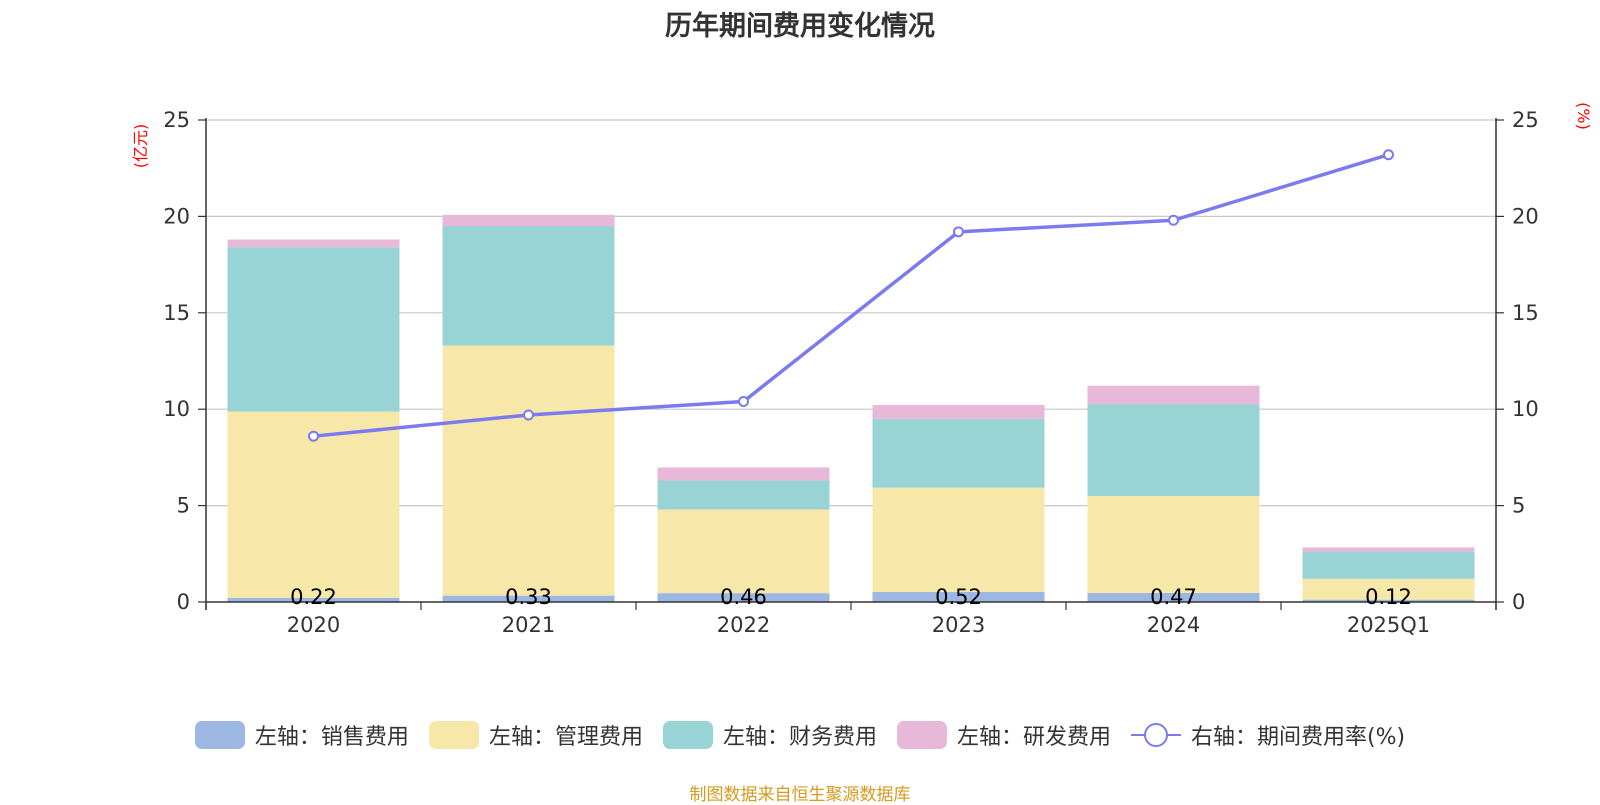 The image size is (1600, 805). What do you see at coordinates (800, 795) in the screenshot?
I see `source-note: 制图数据来自恒生聚源数据库` at bounding box center [800, 795].